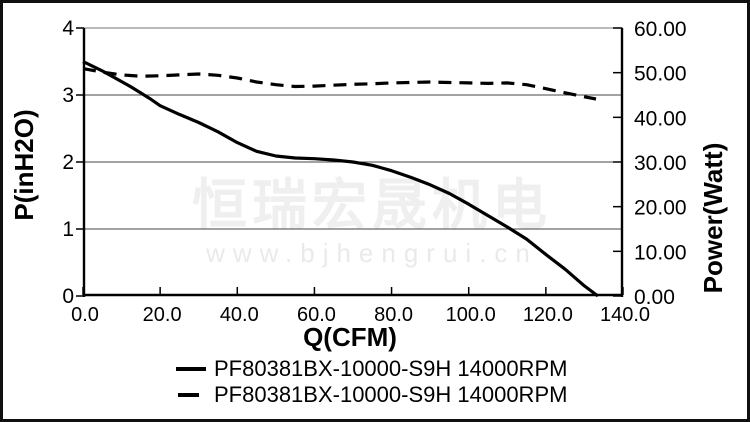 The width and height of the screenshot is (750, 422). Describe the element at coordinates (393, 315) in the screenshot. I see `x-tick-label: 80.0` at that location.